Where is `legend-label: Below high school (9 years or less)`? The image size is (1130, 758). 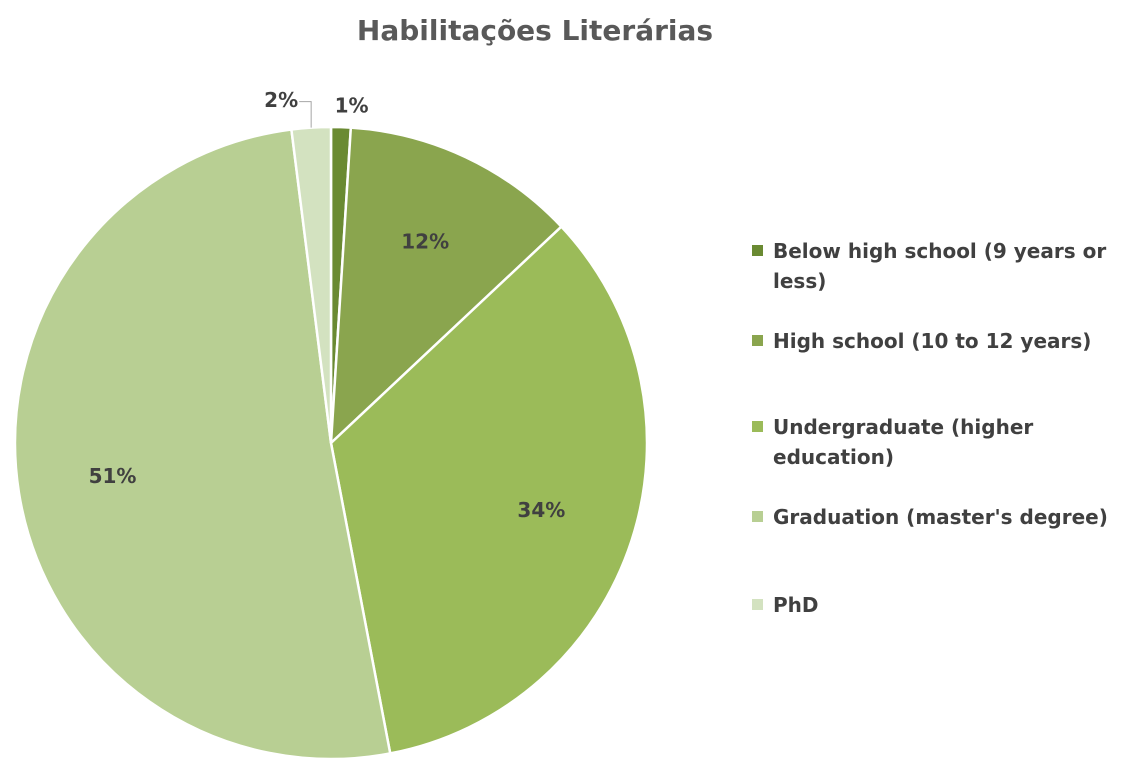
legend-label: Below high school (9 years or less) is located at coordinates (940, 266).